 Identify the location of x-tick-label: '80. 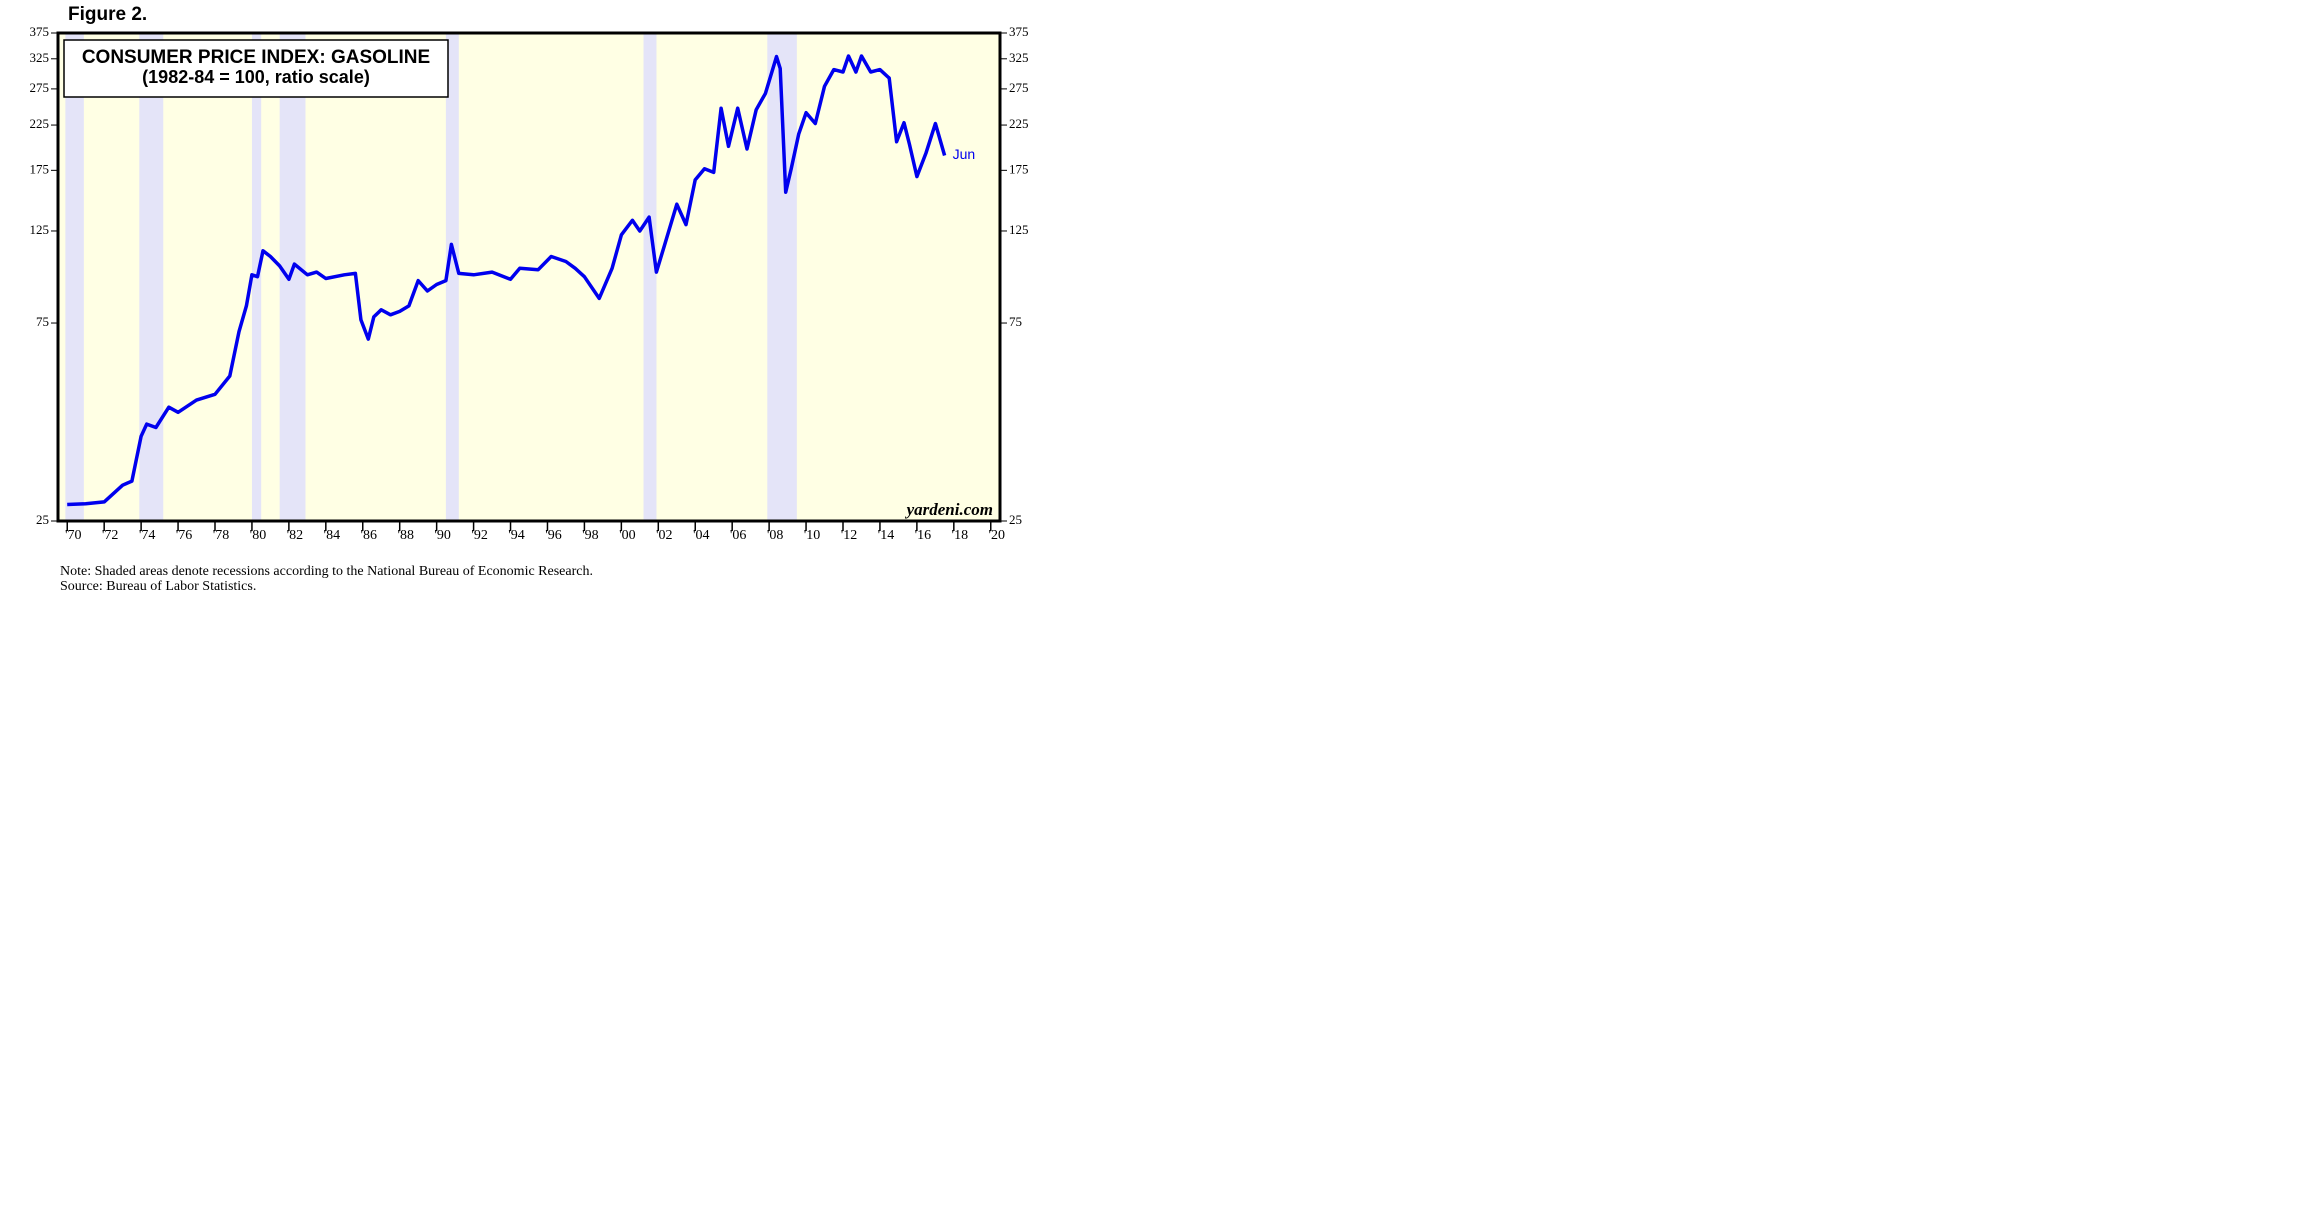
(258, 535).